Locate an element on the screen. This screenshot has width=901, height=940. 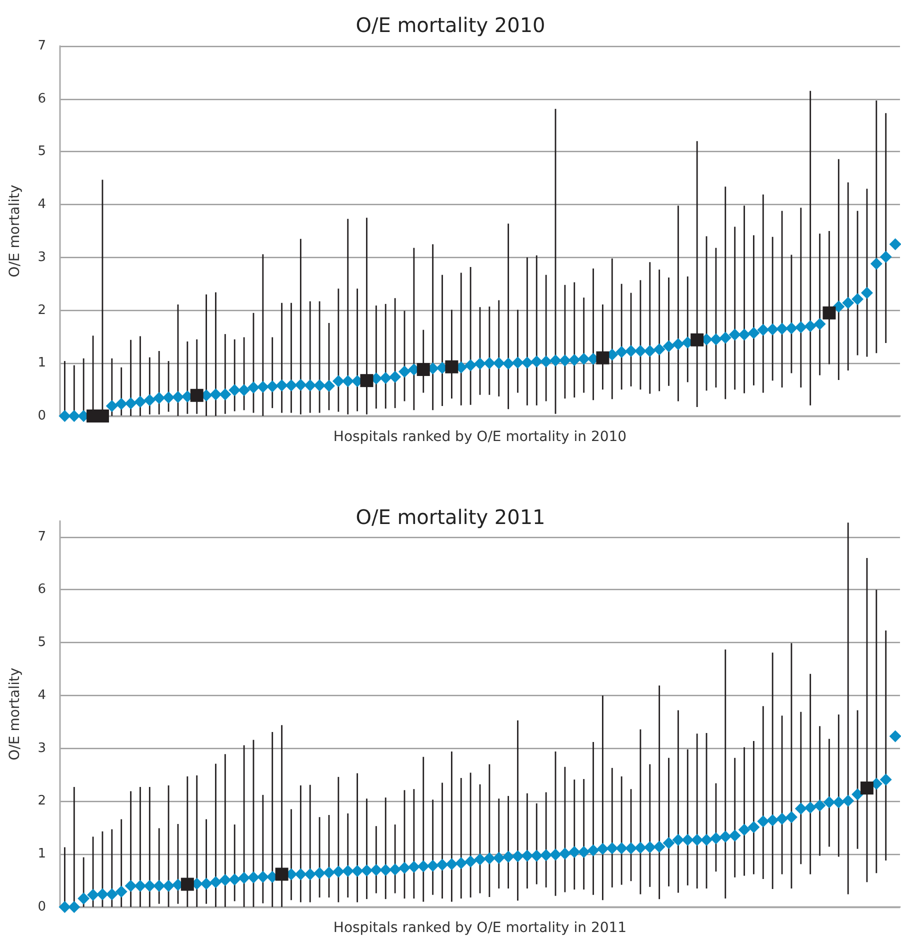
x-axis-title: Hospitals ranked by O/E mortality in 2010 is located at coordinates (480, 437).